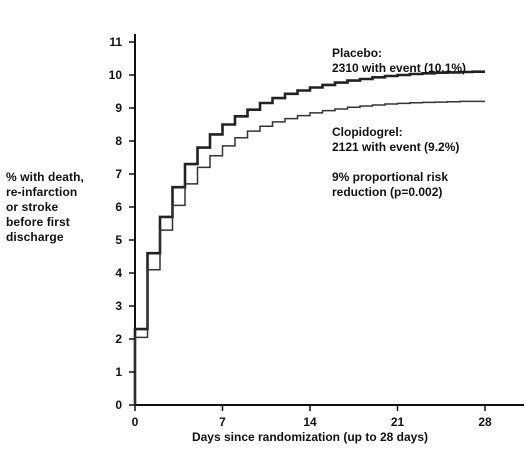  Describe the element at coordinates (45, 177) in the screenshot. I see `y-axis-label-line: % with death,` at that location.